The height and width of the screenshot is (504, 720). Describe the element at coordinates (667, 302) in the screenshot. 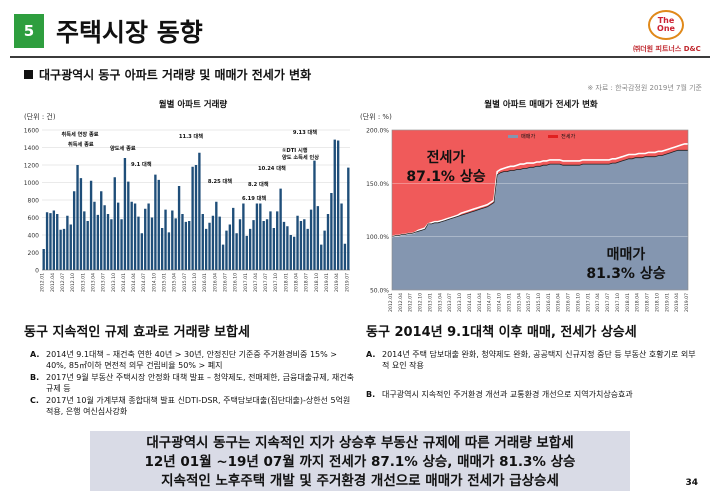

I see `x-tick-label: 2019.01` at that location.